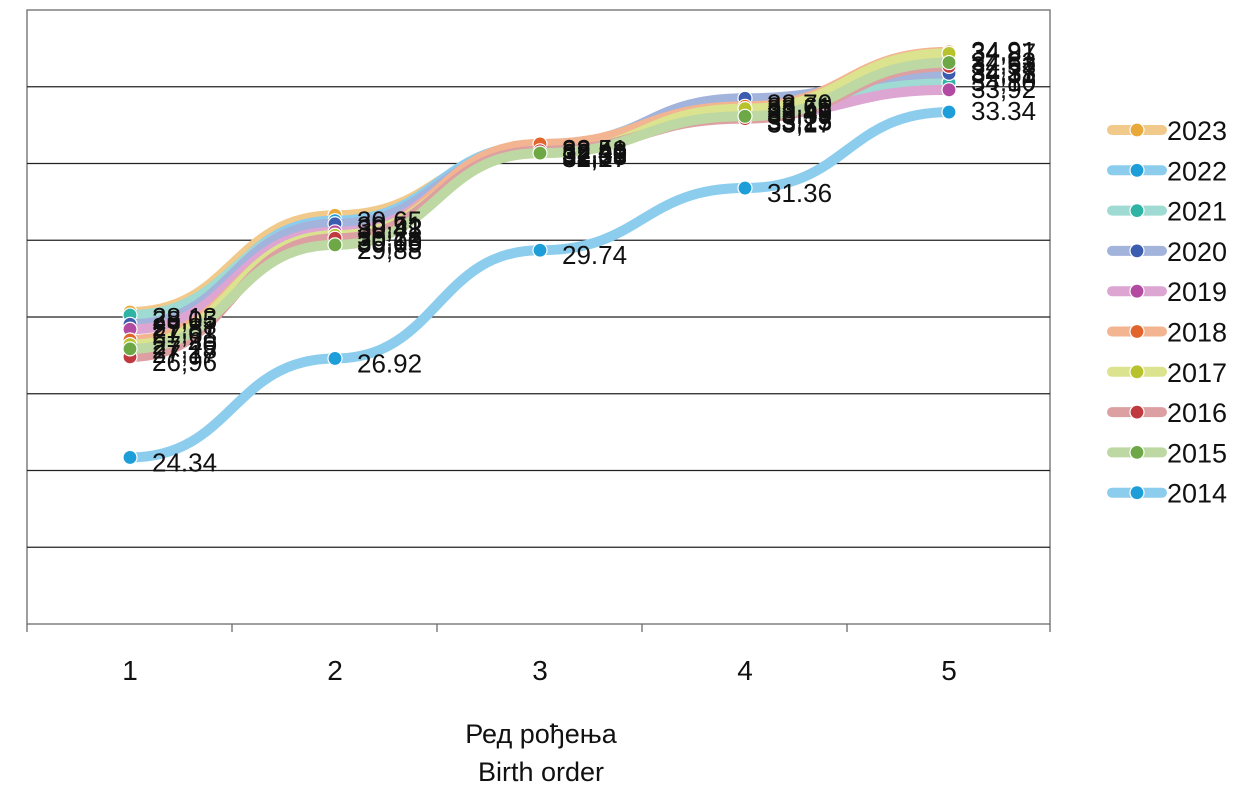  I want to click on data-label: 34,37, so click(1003, 72).